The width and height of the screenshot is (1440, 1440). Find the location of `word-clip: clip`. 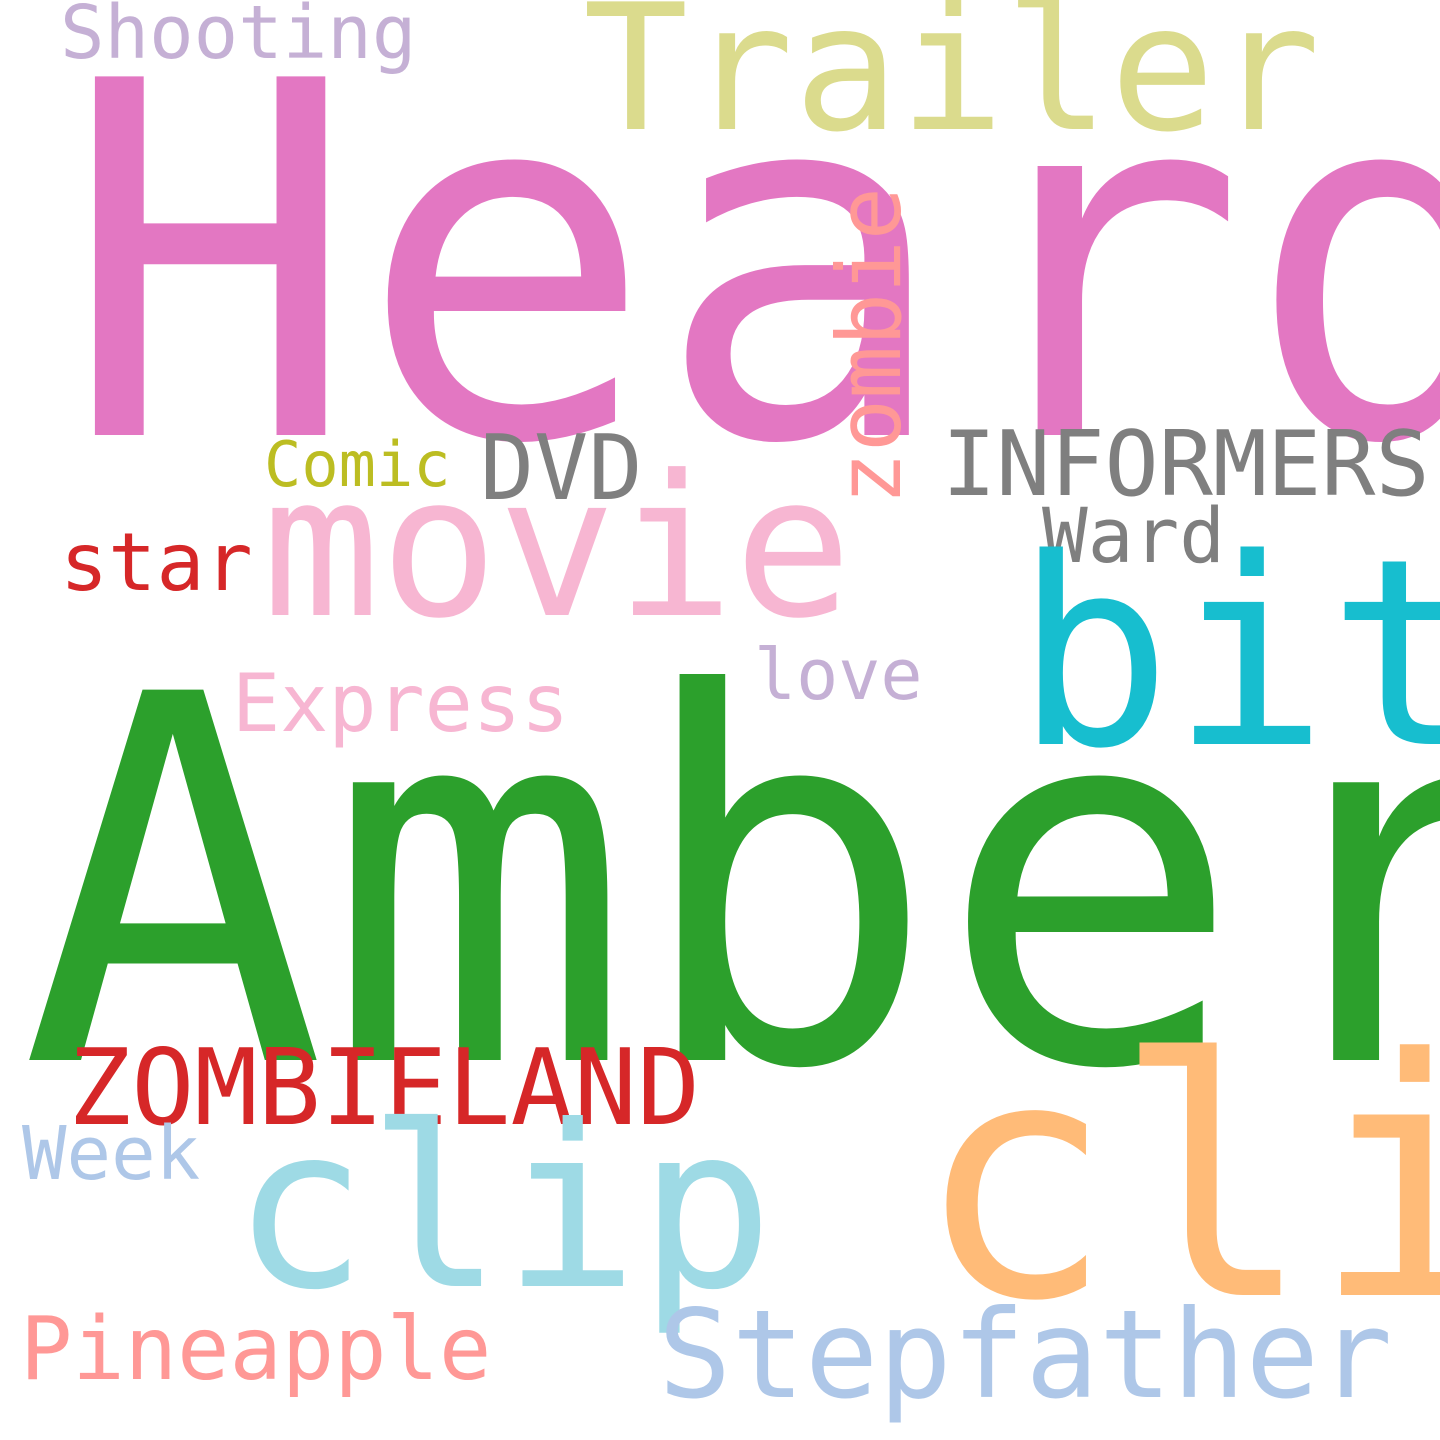

word-clip: clip is located at coordinates (503, 1209).